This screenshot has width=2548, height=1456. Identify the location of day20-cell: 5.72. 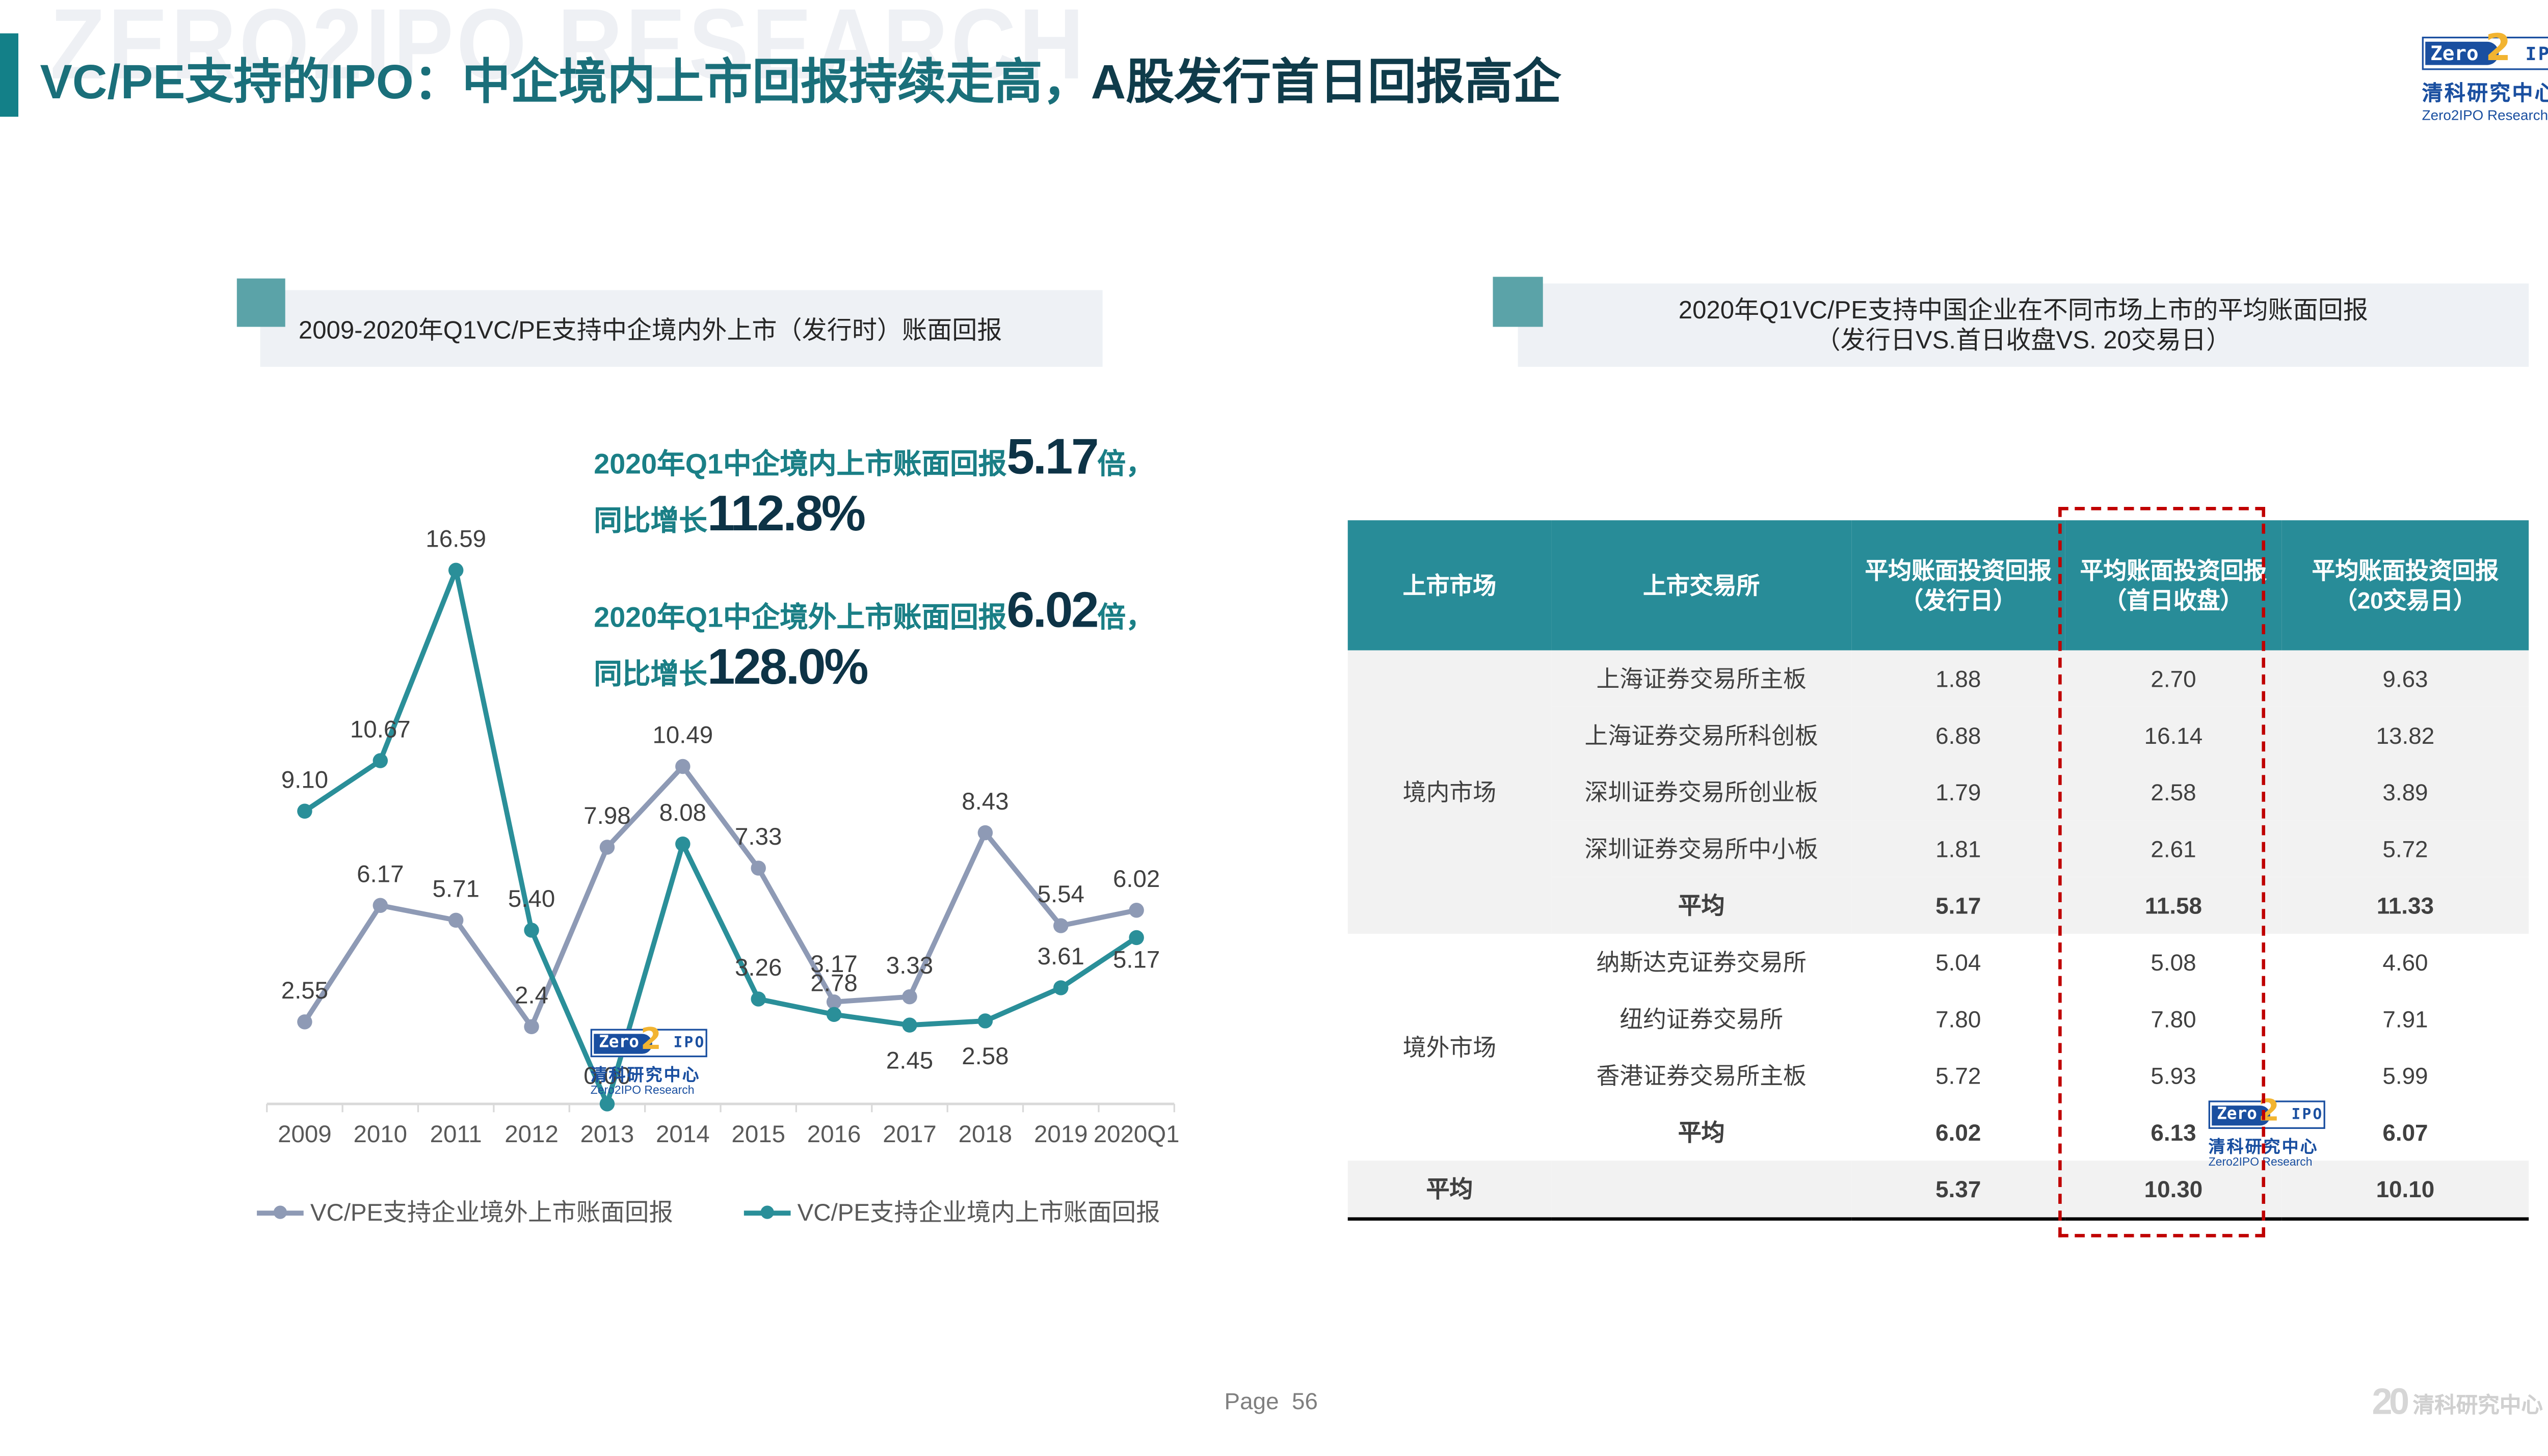
(2405, 849).